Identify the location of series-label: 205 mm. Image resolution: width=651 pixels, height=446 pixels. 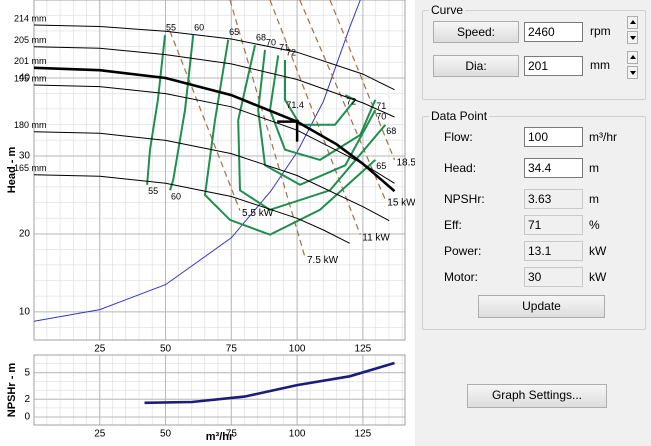
(30, 40).